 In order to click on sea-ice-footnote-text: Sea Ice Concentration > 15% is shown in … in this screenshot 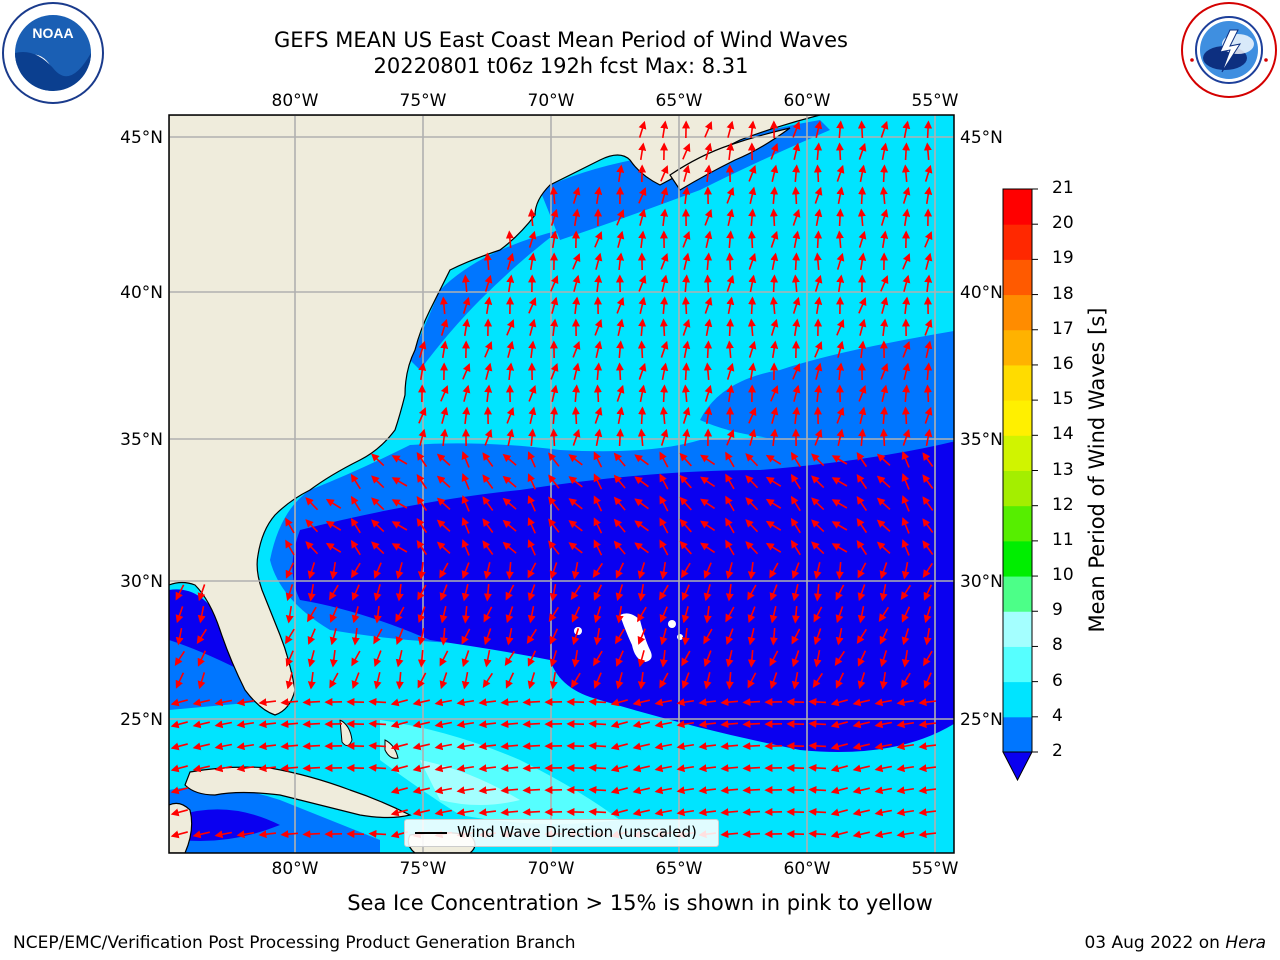, I will do `click(640, 903)`.